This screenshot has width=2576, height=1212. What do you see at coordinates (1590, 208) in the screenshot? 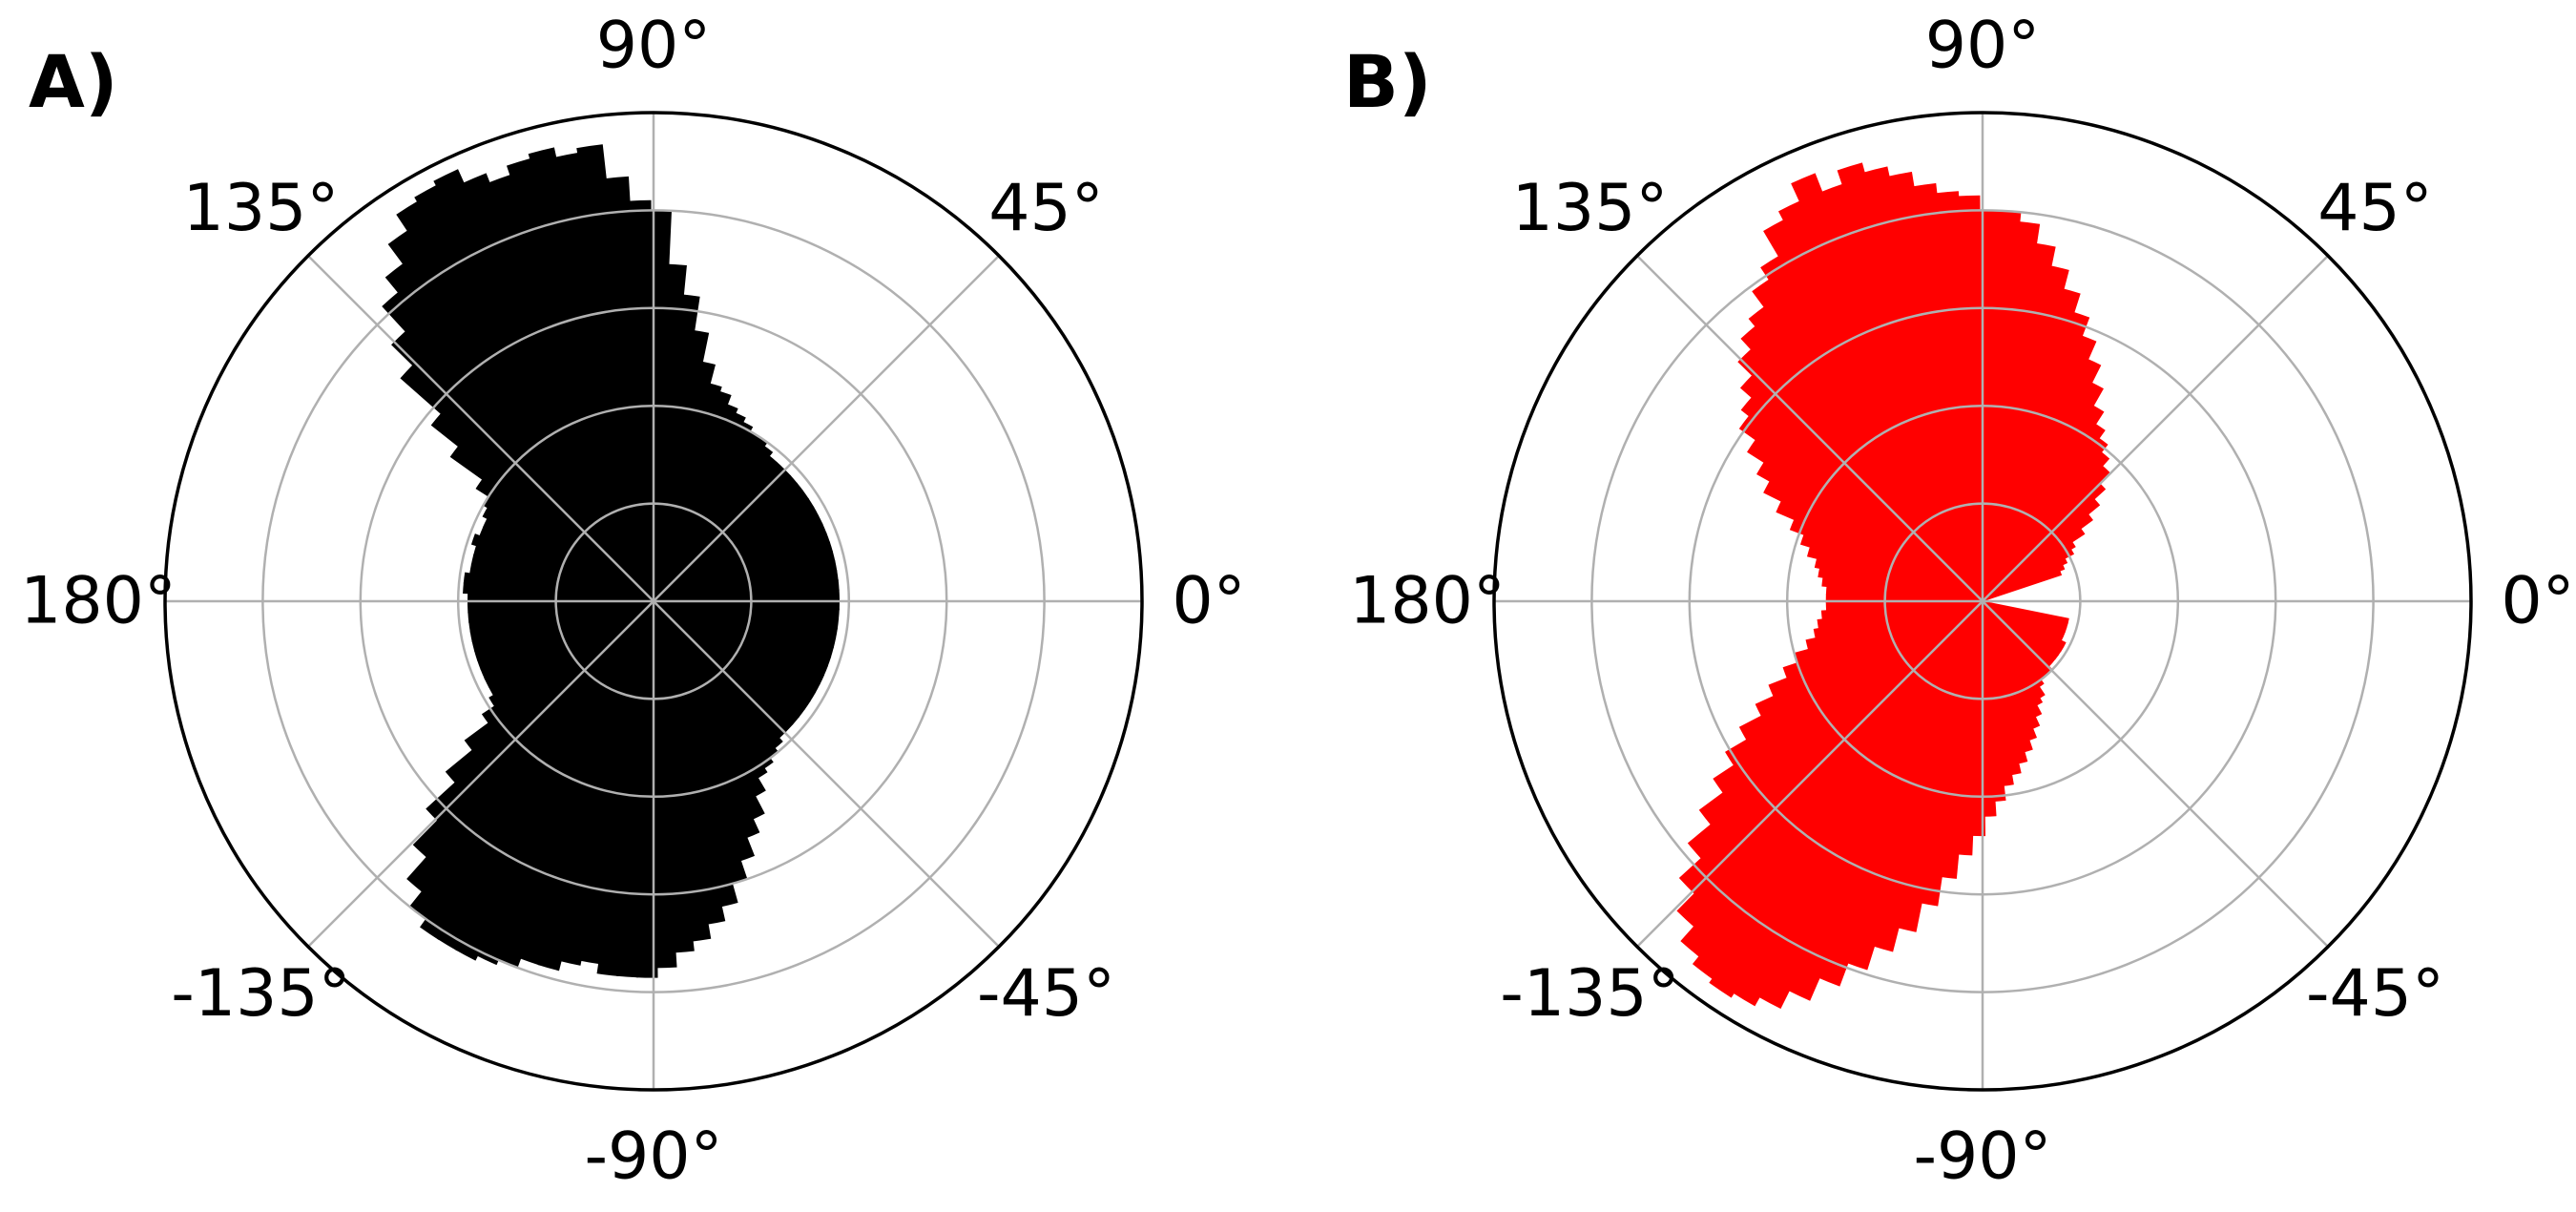
I see `theta-tick-label-b: 135°` at bounding box center [1590, 208].